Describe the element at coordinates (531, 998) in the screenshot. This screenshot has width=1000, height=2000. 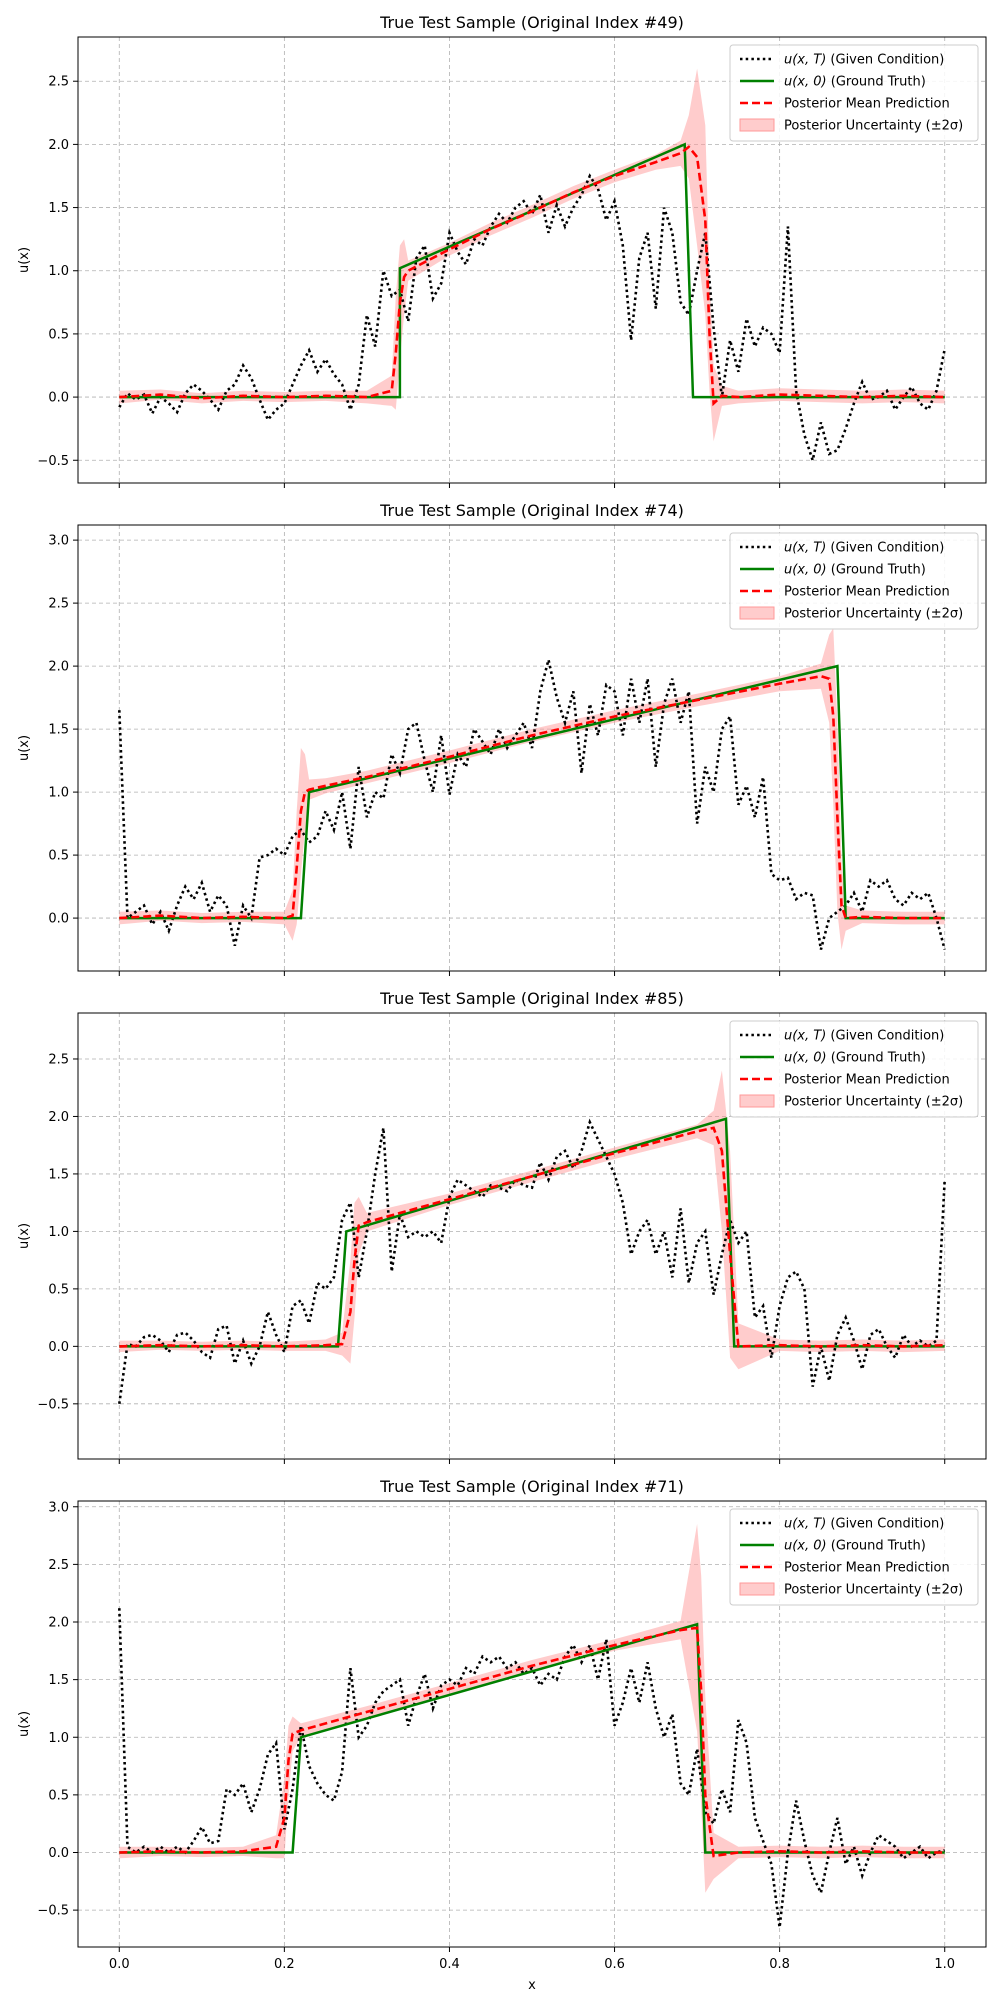
I see `chart-title: True Test Sample (Original Index #85)` at that location.